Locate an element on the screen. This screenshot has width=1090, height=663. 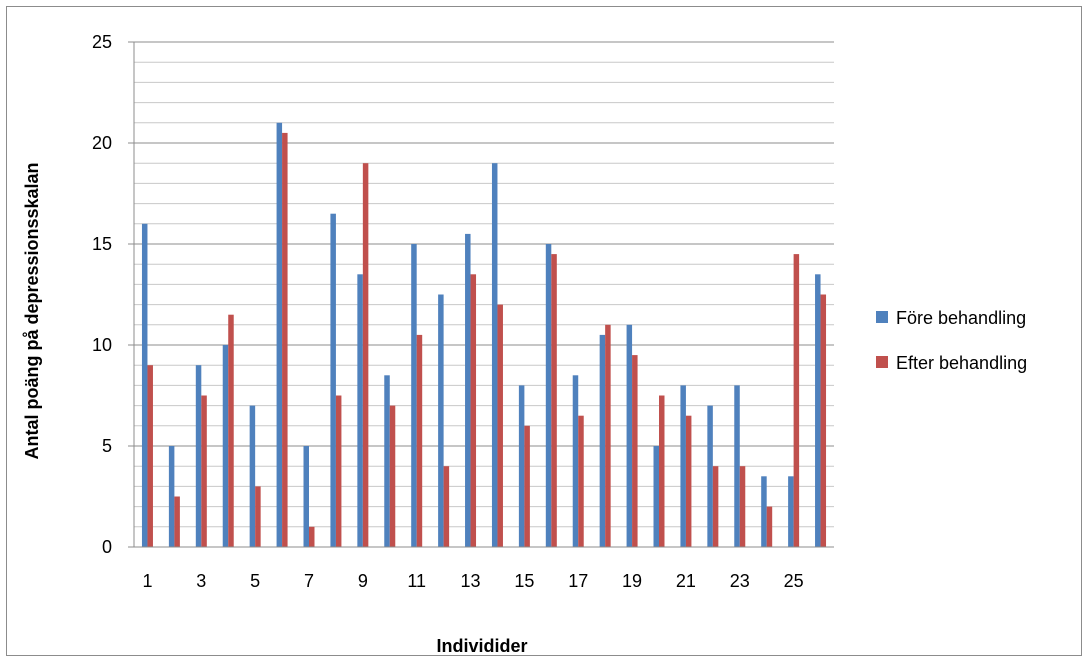
x-tick-label: 13 is located at coordinates (471, 581).